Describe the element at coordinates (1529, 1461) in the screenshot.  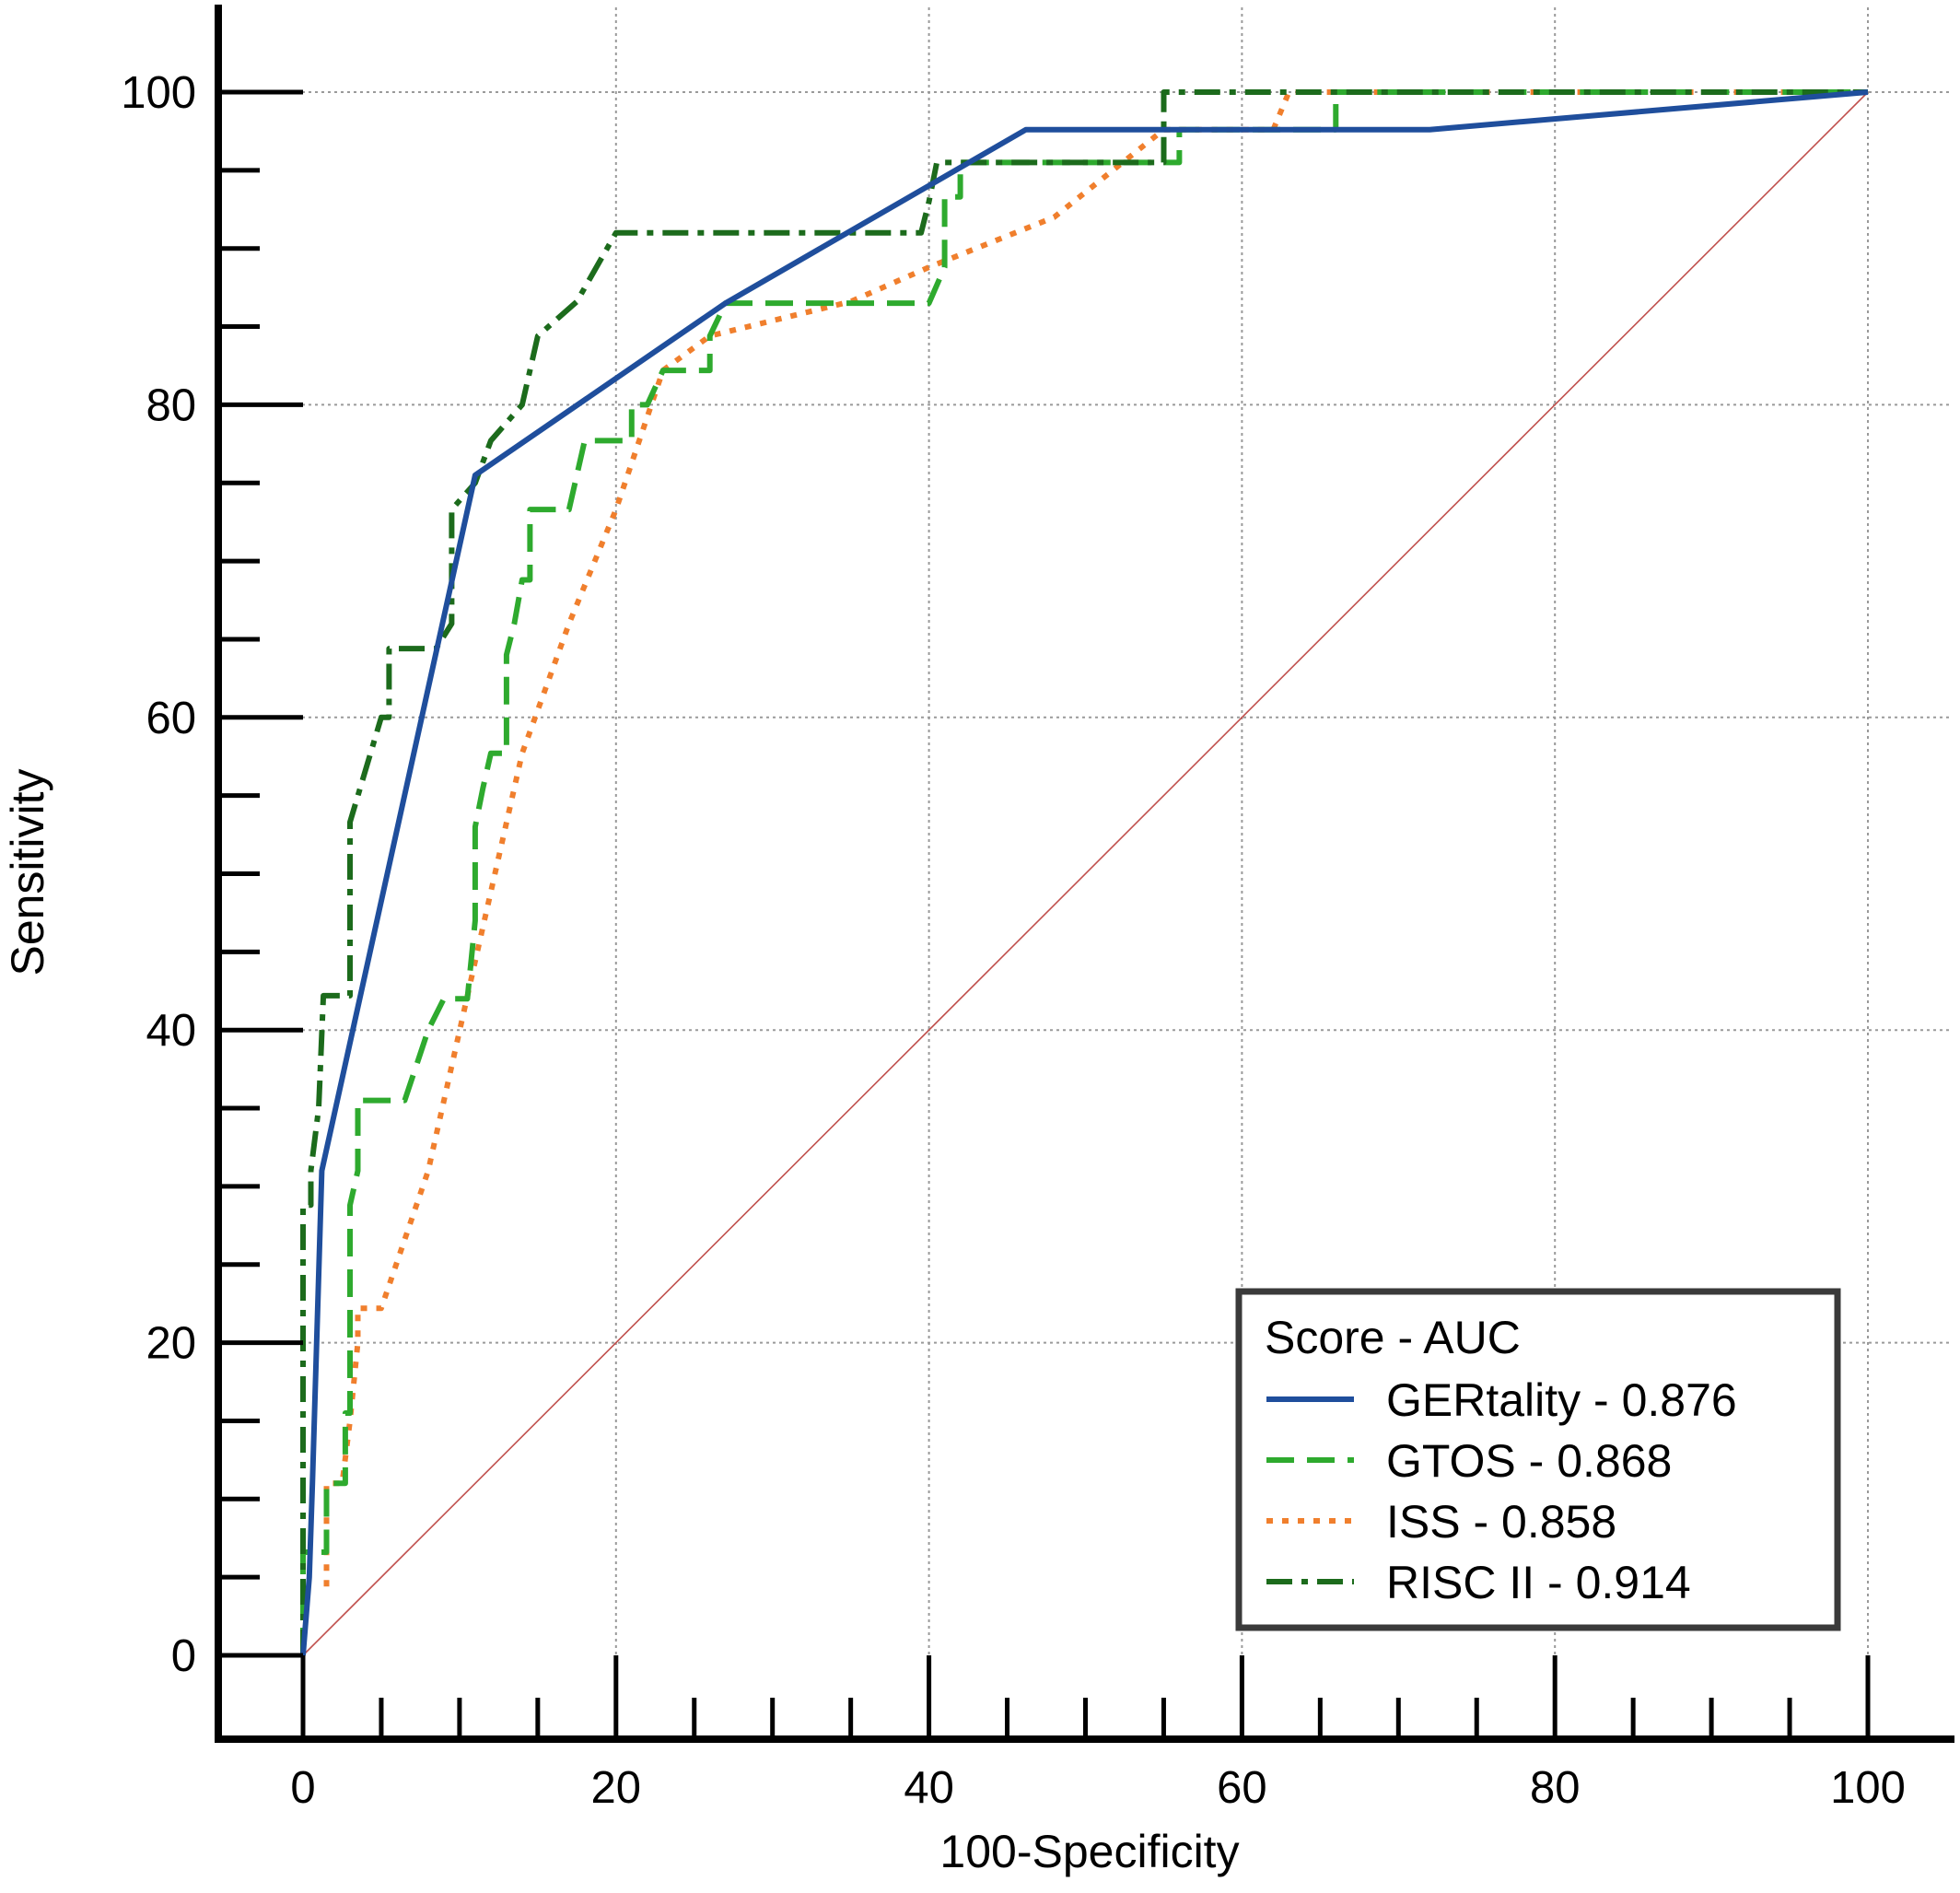
I see `legend-entry-label: GTOS - 0.868` at that location.